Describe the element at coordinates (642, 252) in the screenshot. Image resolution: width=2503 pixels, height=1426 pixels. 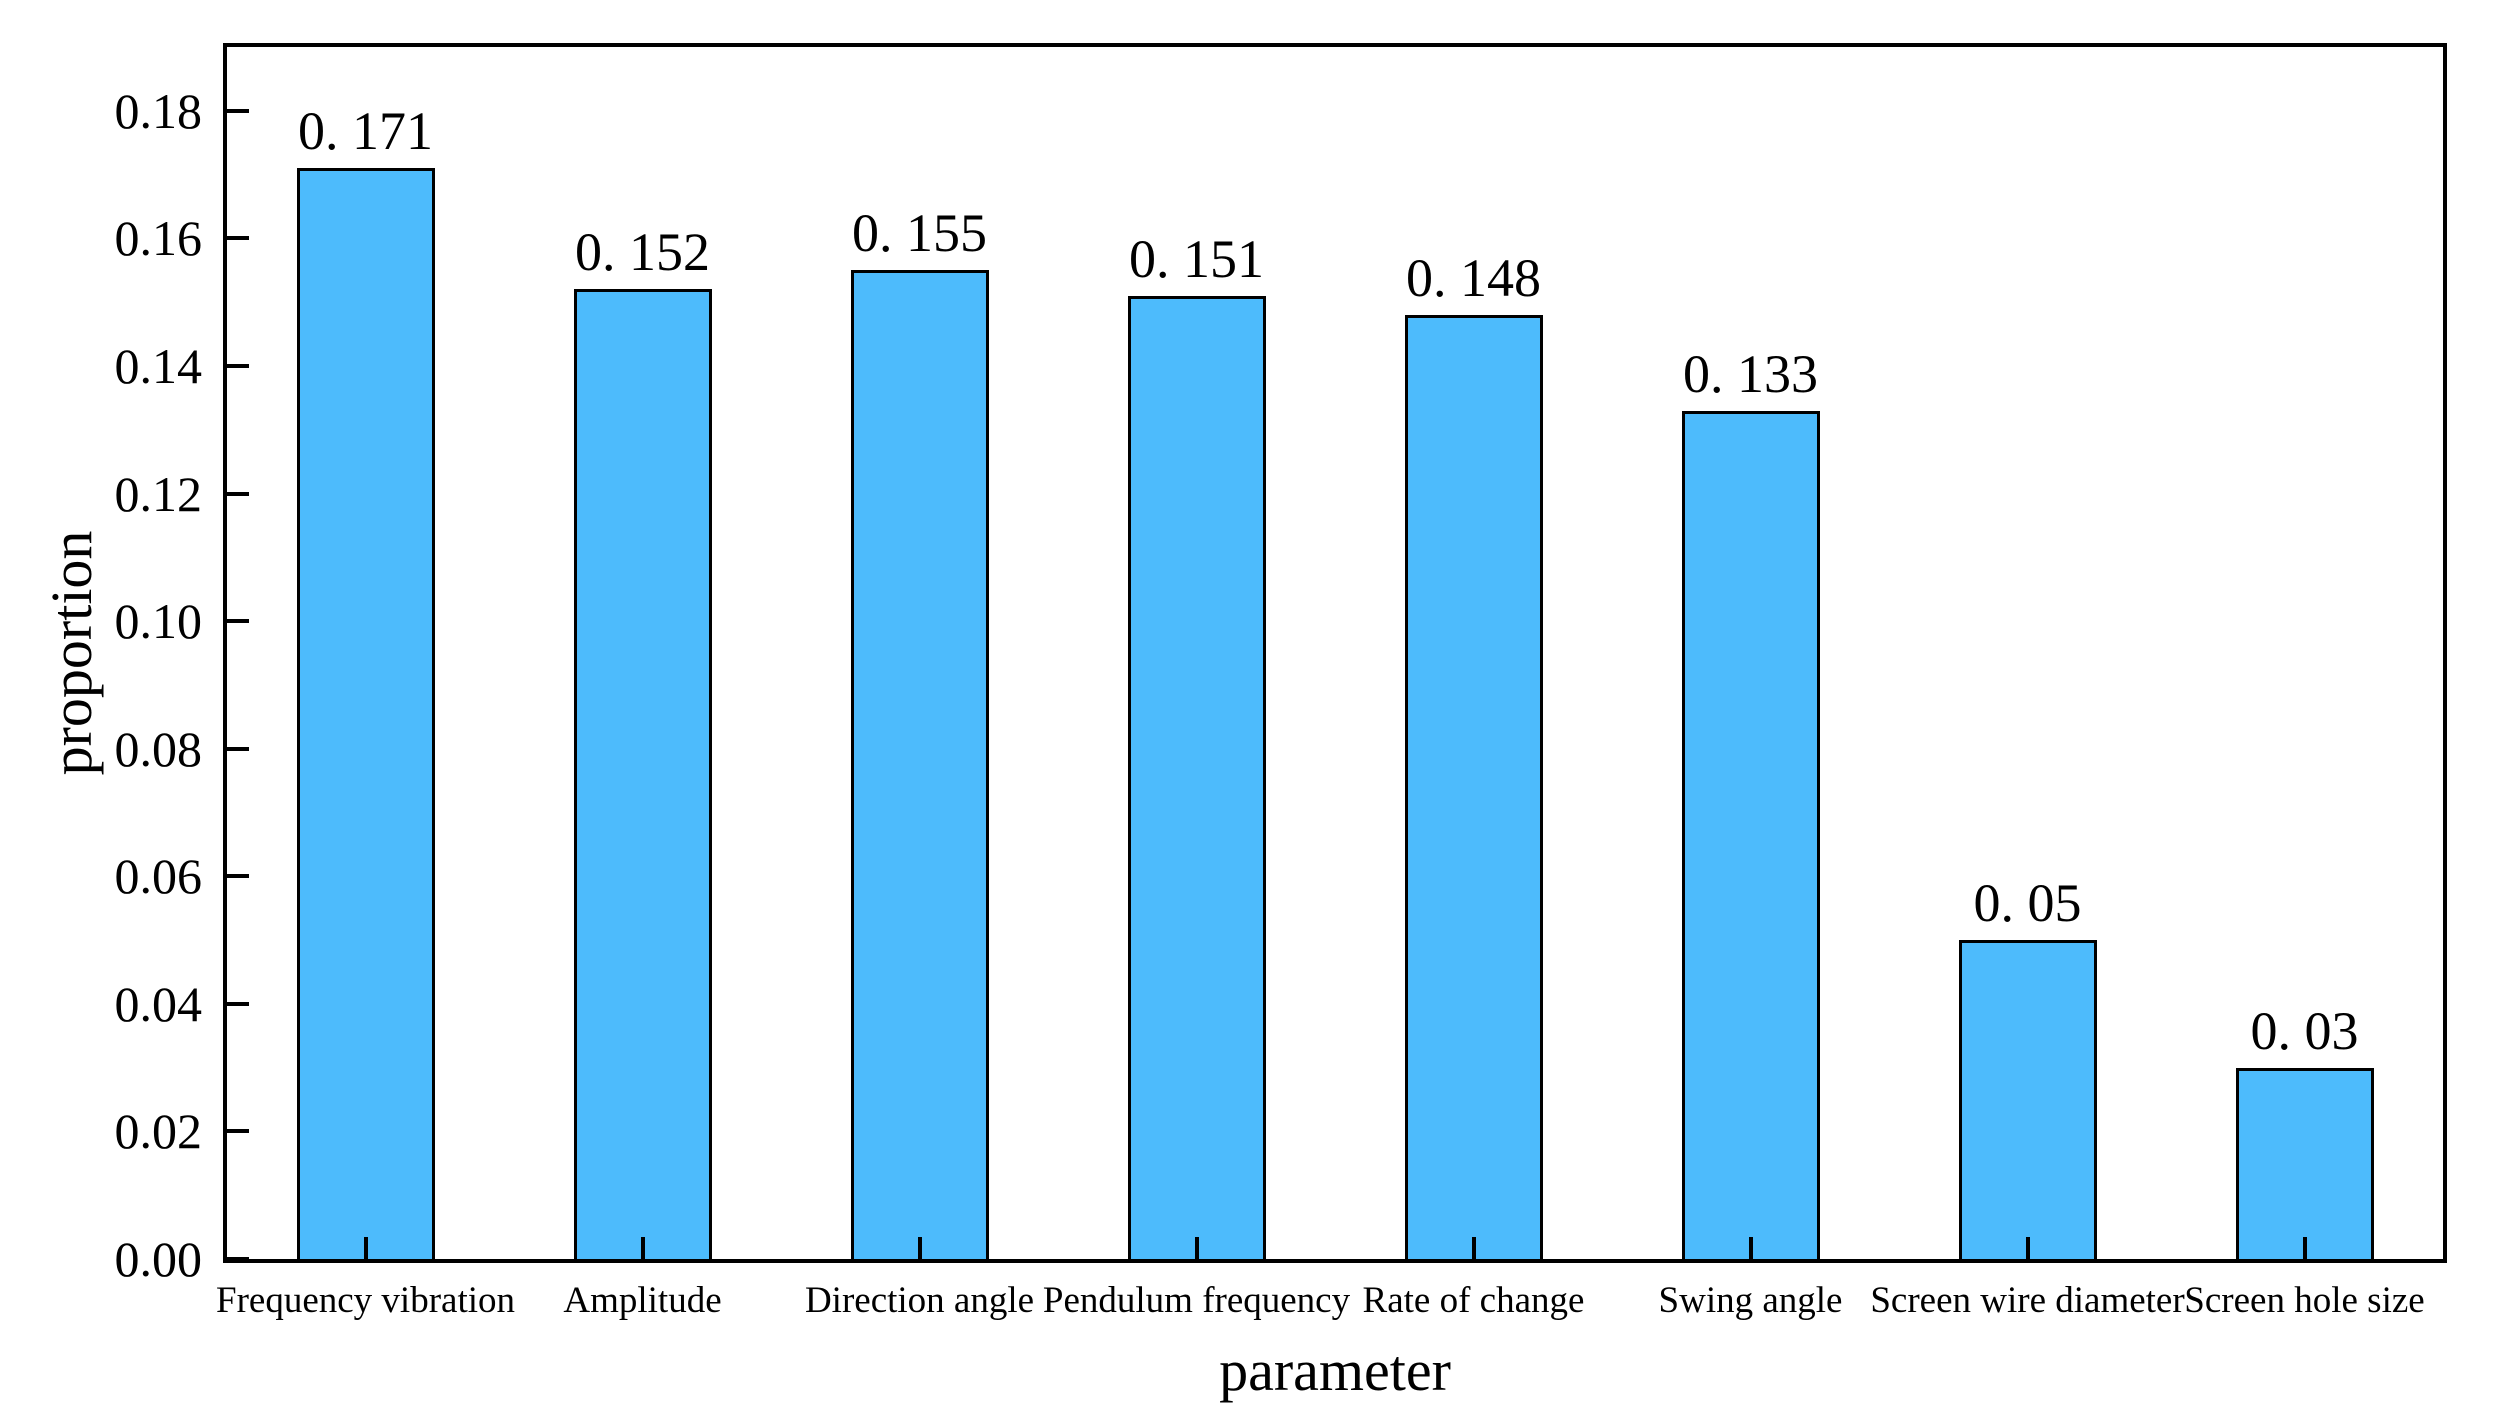
I see `bar-value-label: 0. 152` at that location.